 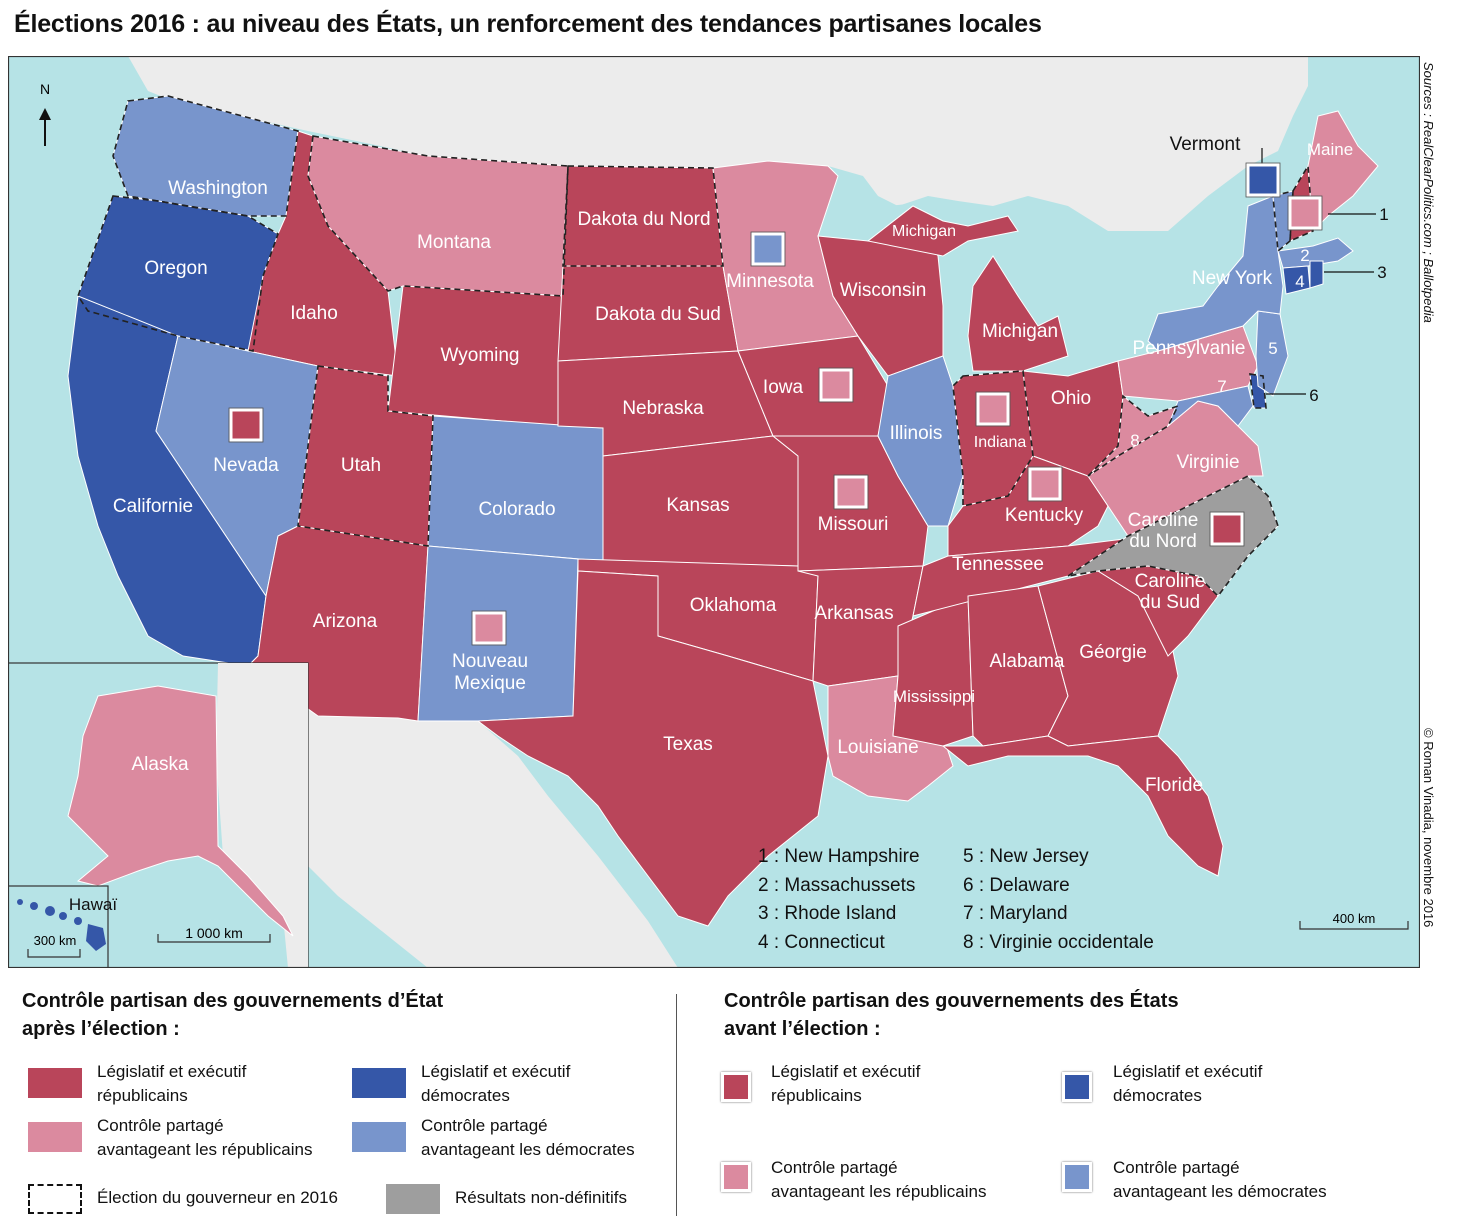 I want to click on scale-ne, so click(x=1354, y=925).